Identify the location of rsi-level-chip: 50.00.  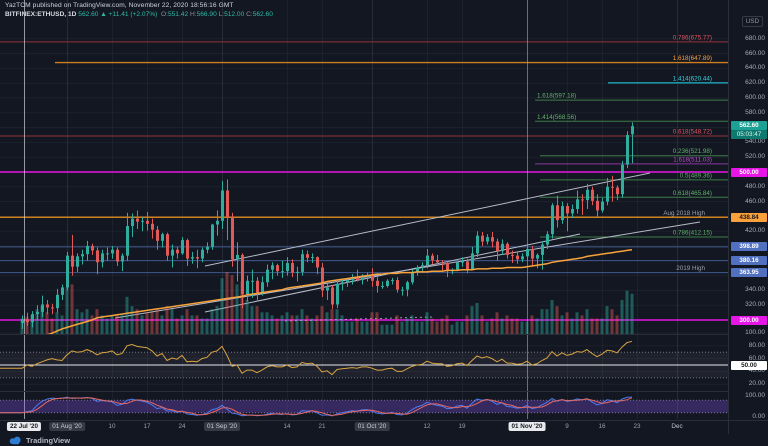
(749, 365).